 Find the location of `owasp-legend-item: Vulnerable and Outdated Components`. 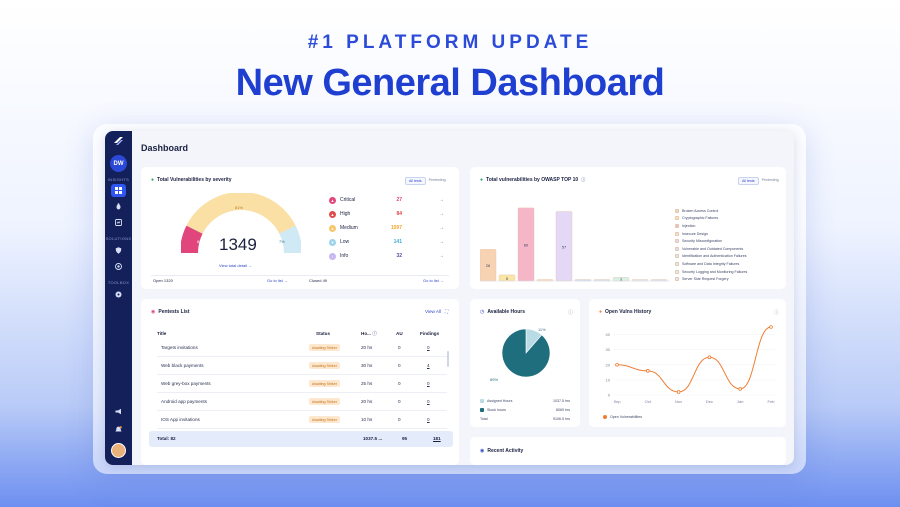

owasp-legend-item: Vulnerable and Outdated Components is located at coordinates (711, 249).